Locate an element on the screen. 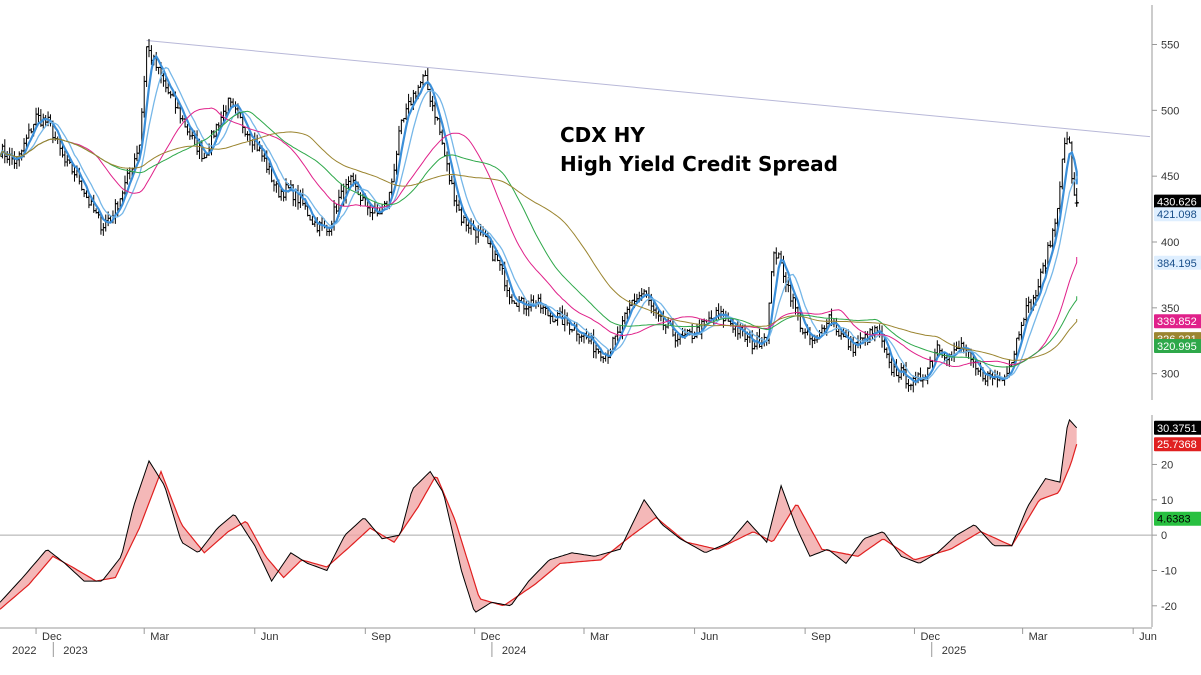  year-tick-label: 2022 is located at coordinates (24, 651).